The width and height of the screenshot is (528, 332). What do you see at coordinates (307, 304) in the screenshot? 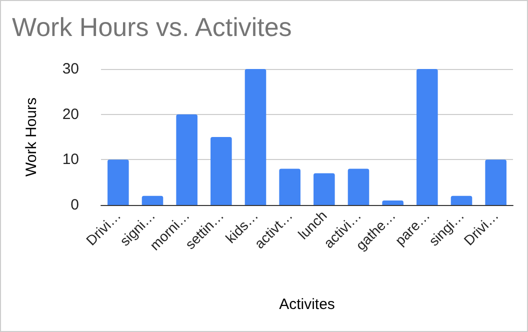
I see `x-axis-title: Activites` at bounding box center [307, 304].